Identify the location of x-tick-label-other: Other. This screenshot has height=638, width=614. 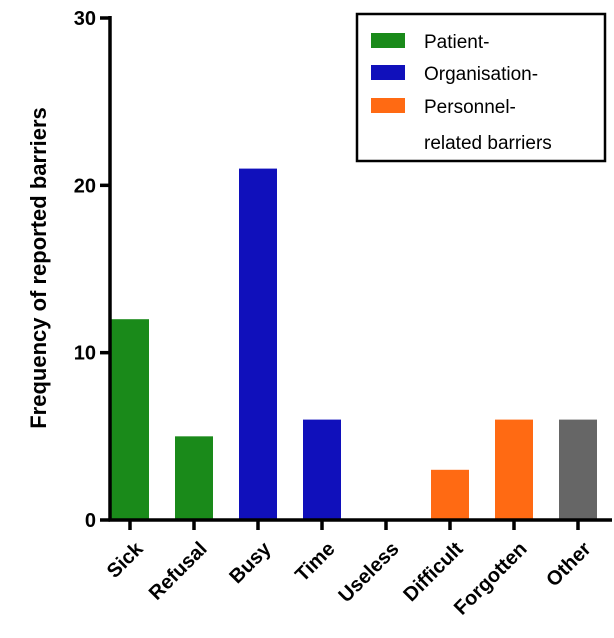
(568, 564).